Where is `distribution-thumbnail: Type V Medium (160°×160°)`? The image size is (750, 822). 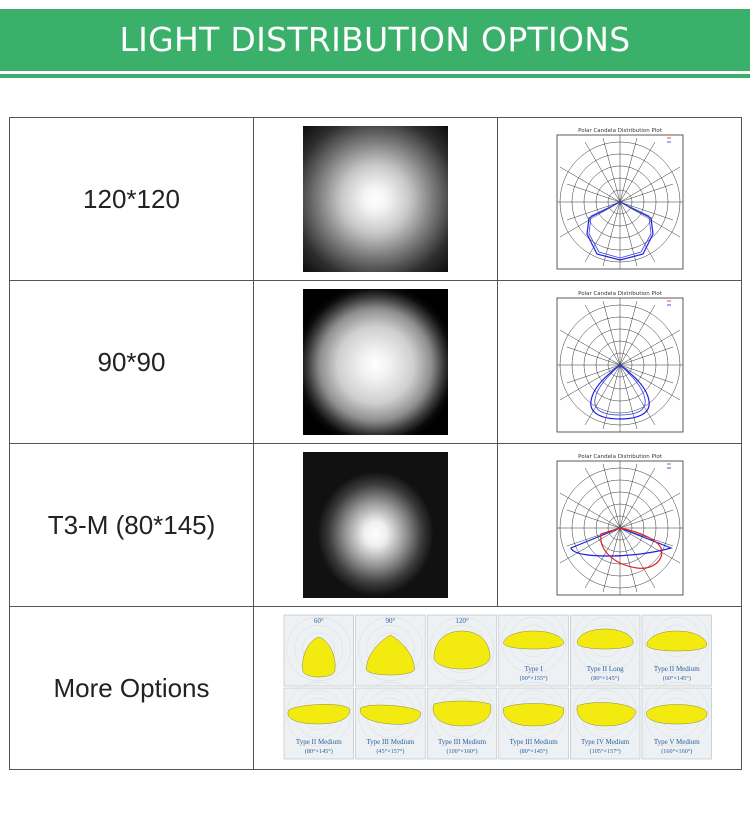
distribution-thumbnail: Type V Medium (160°×160°) is located at coordinates (676, 720).